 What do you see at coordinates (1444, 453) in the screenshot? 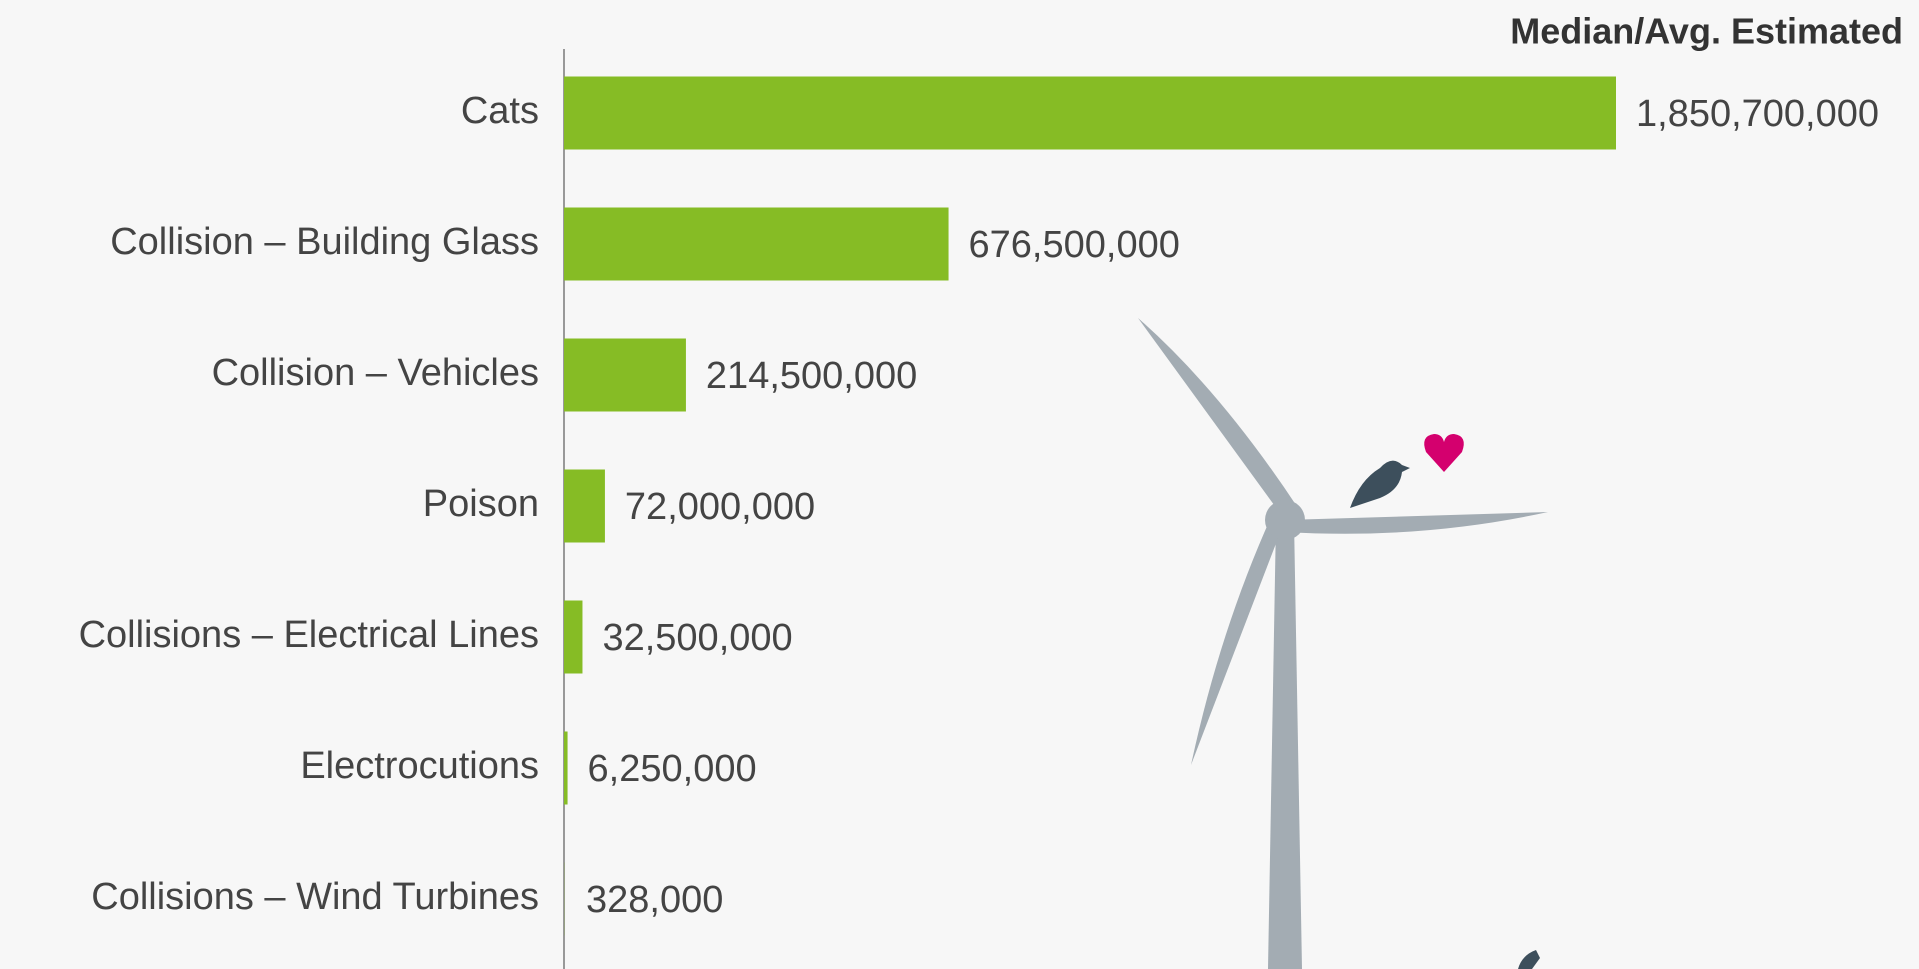
I see `heart` at bounding box center [1444, 453].